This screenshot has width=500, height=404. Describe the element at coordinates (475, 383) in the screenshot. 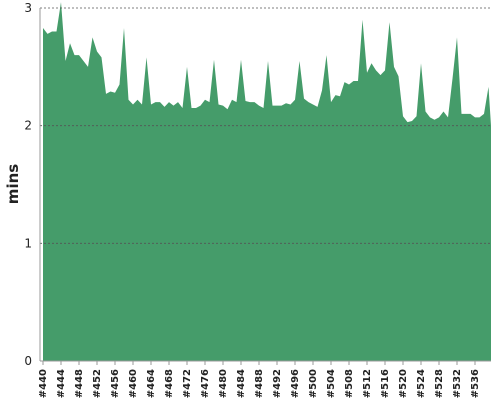

I see `x-tick-label: #536` at that location.